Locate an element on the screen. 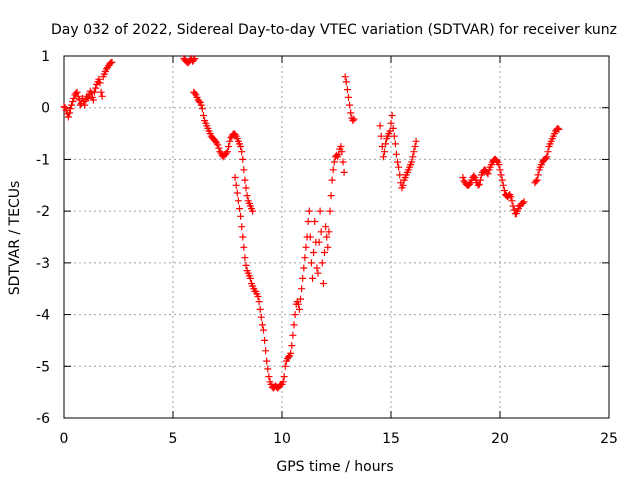  x-tick-label: 5 is located at coordinates (173, 439).